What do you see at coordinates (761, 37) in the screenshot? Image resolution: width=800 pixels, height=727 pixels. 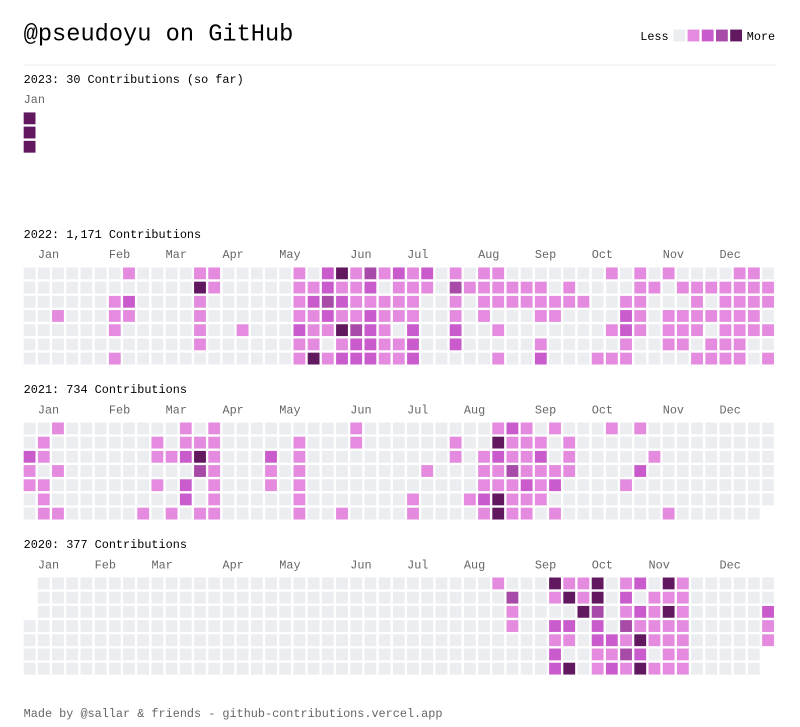 I see `svg-text: More` at bounding box center [761, 37].